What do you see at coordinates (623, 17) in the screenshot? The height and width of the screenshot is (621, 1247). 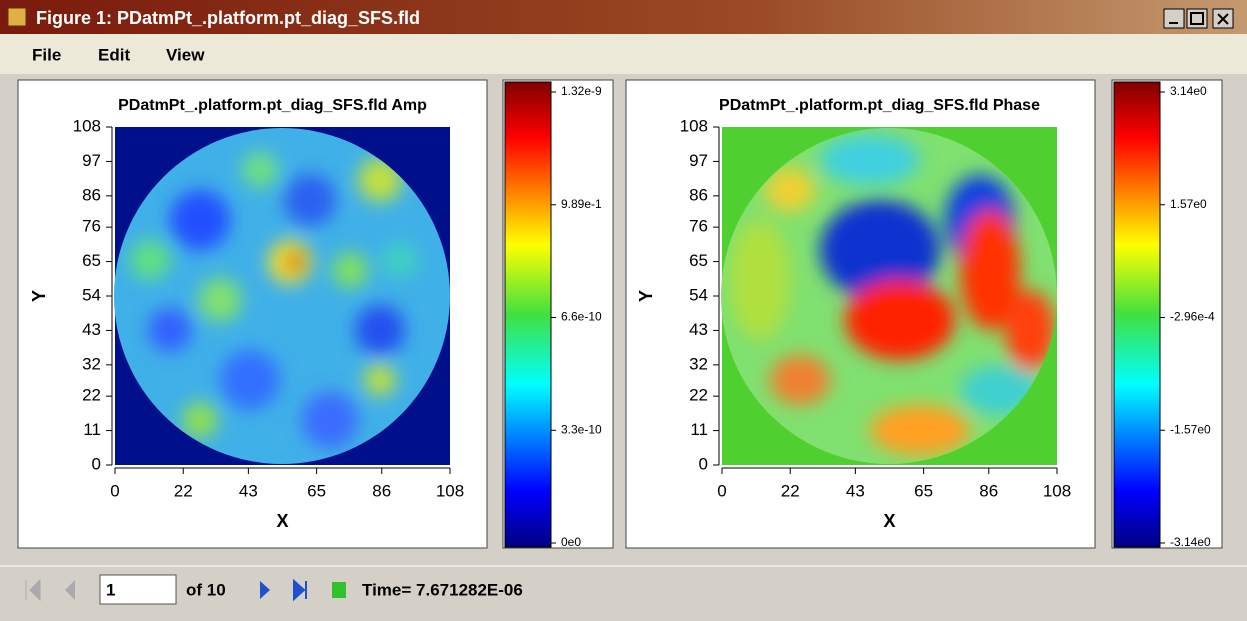 I see `title-bar` at bounding box center [623, 17].